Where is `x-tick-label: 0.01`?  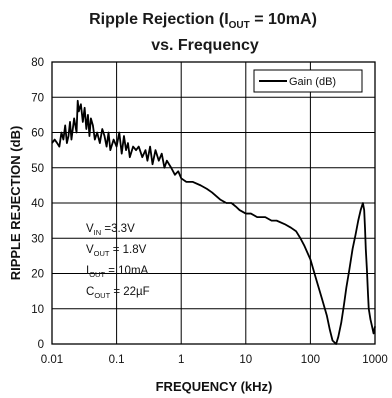 x-tick-label: 0.01 is located at coordinates (52, 360).